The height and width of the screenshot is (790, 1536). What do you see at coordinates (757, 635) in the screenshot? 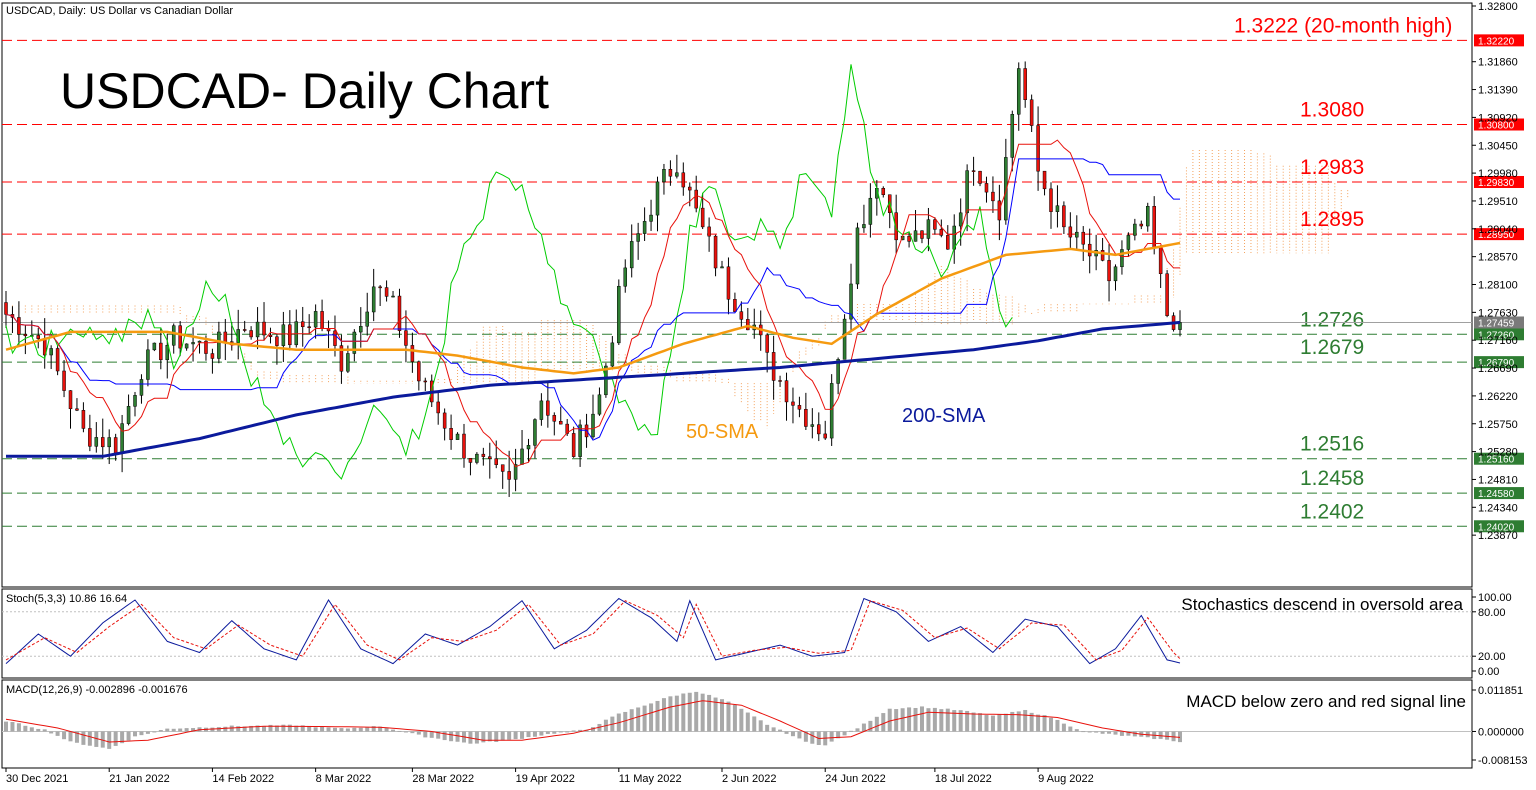
I see `stoch-plot: 100.00 80.00 20.00 0.00` at bounding box center [757, 635].